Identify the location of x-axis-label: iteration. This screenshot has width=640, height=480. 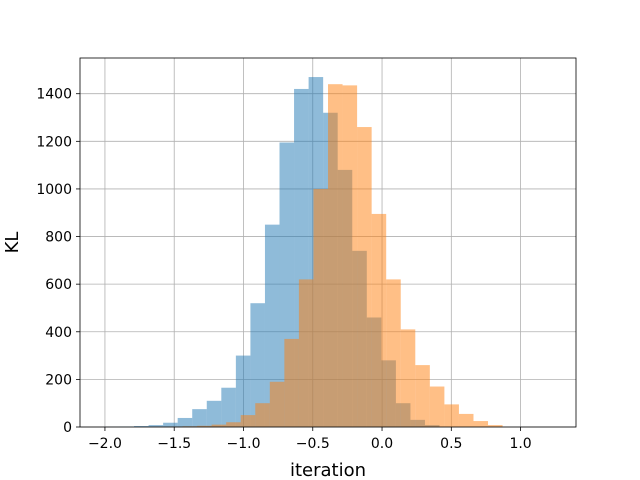
(328, 470).